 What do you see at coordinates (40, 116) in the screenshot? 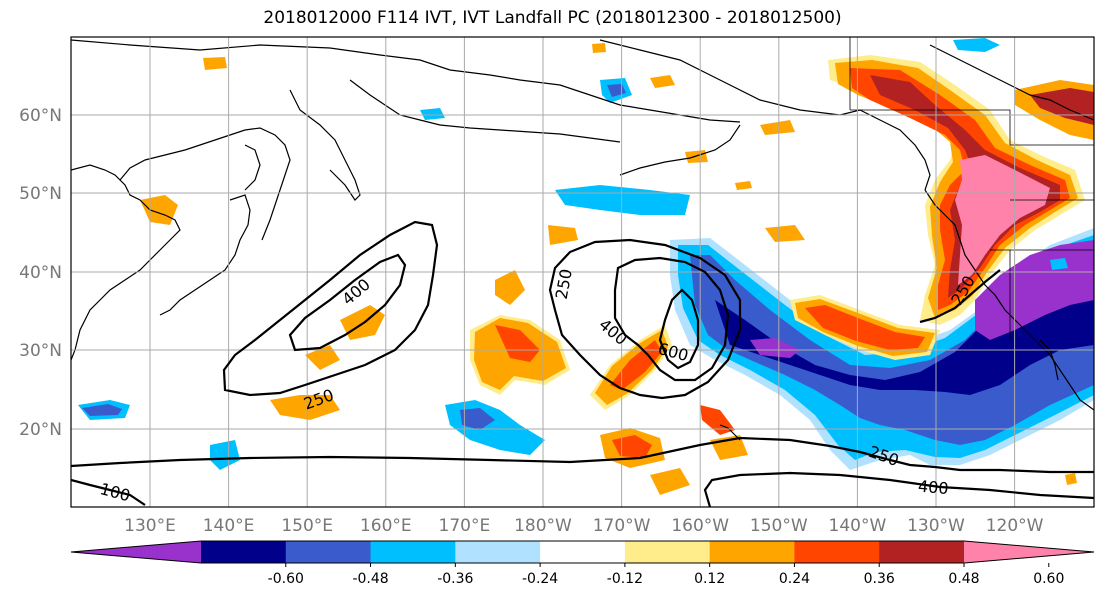
I see `lat-label: 60°N` at bounding box center [40, 116].